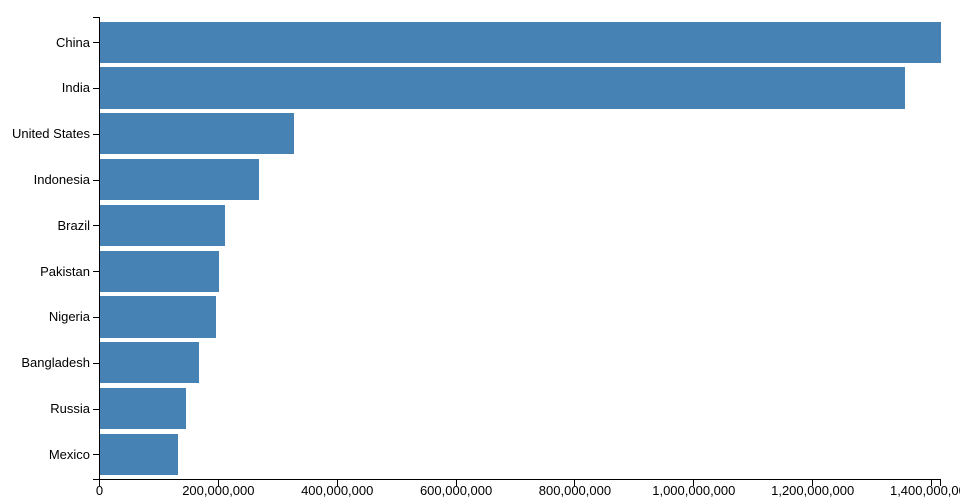  What do you see at coordinates (480, 271) in the screenshot?
I see `bar-row: Pakistan` at bounding box center [480, 271].